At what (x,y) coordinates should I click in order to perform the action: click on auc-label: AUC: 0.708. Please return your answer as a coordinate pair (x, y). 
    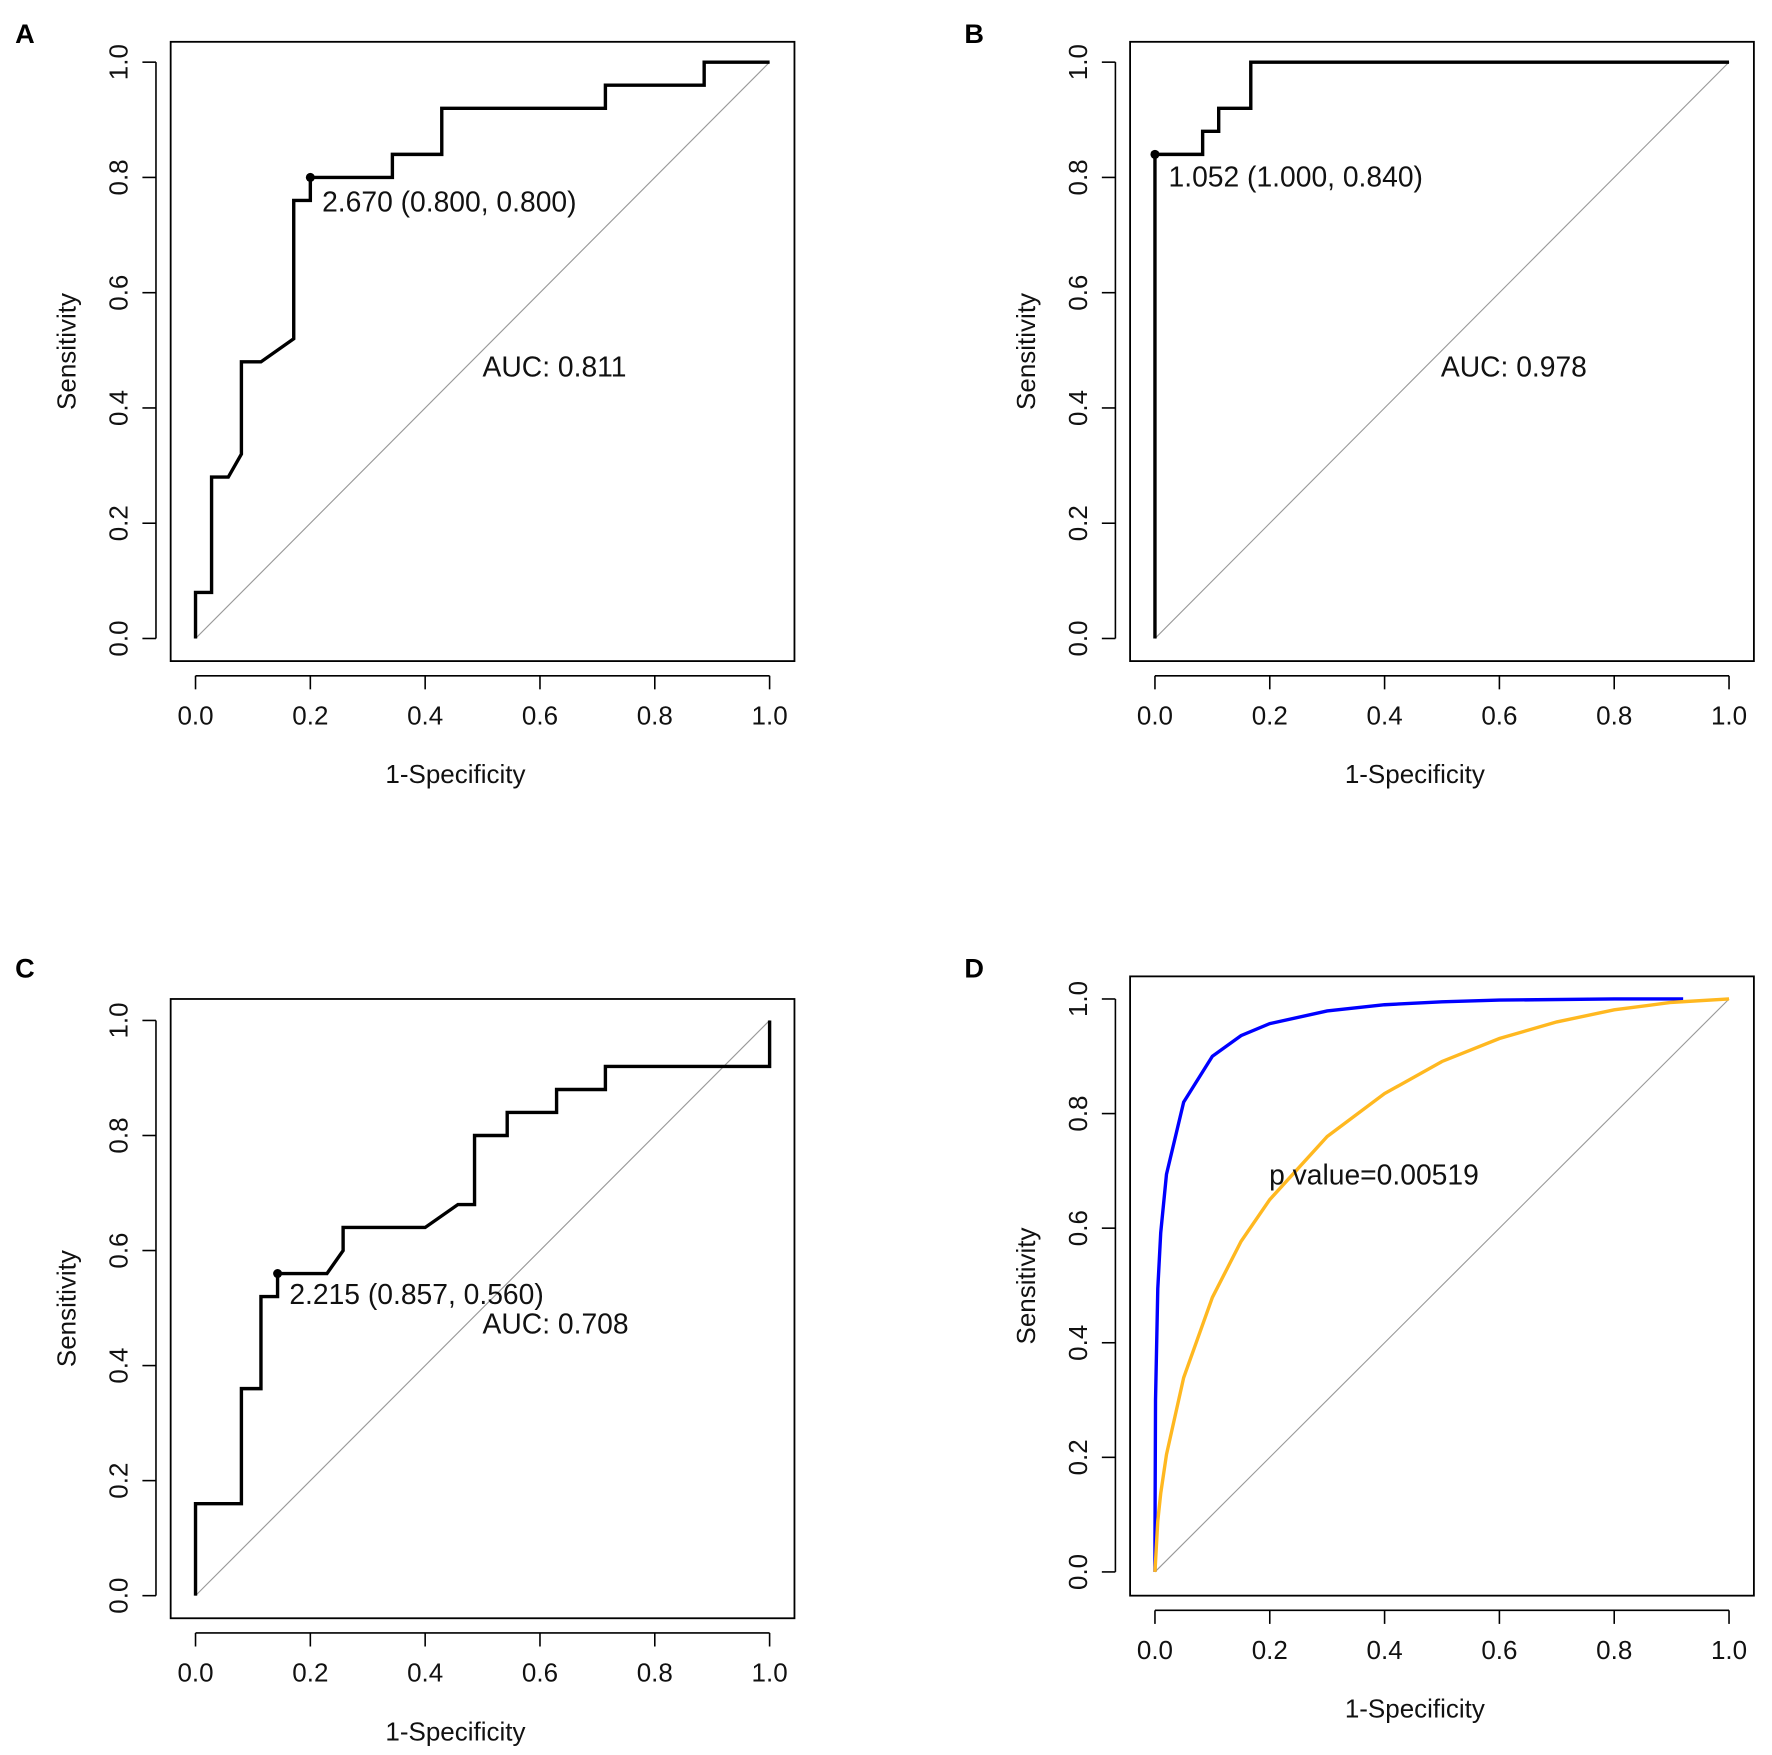
    Looking at the image, I should click on (556, 1323).